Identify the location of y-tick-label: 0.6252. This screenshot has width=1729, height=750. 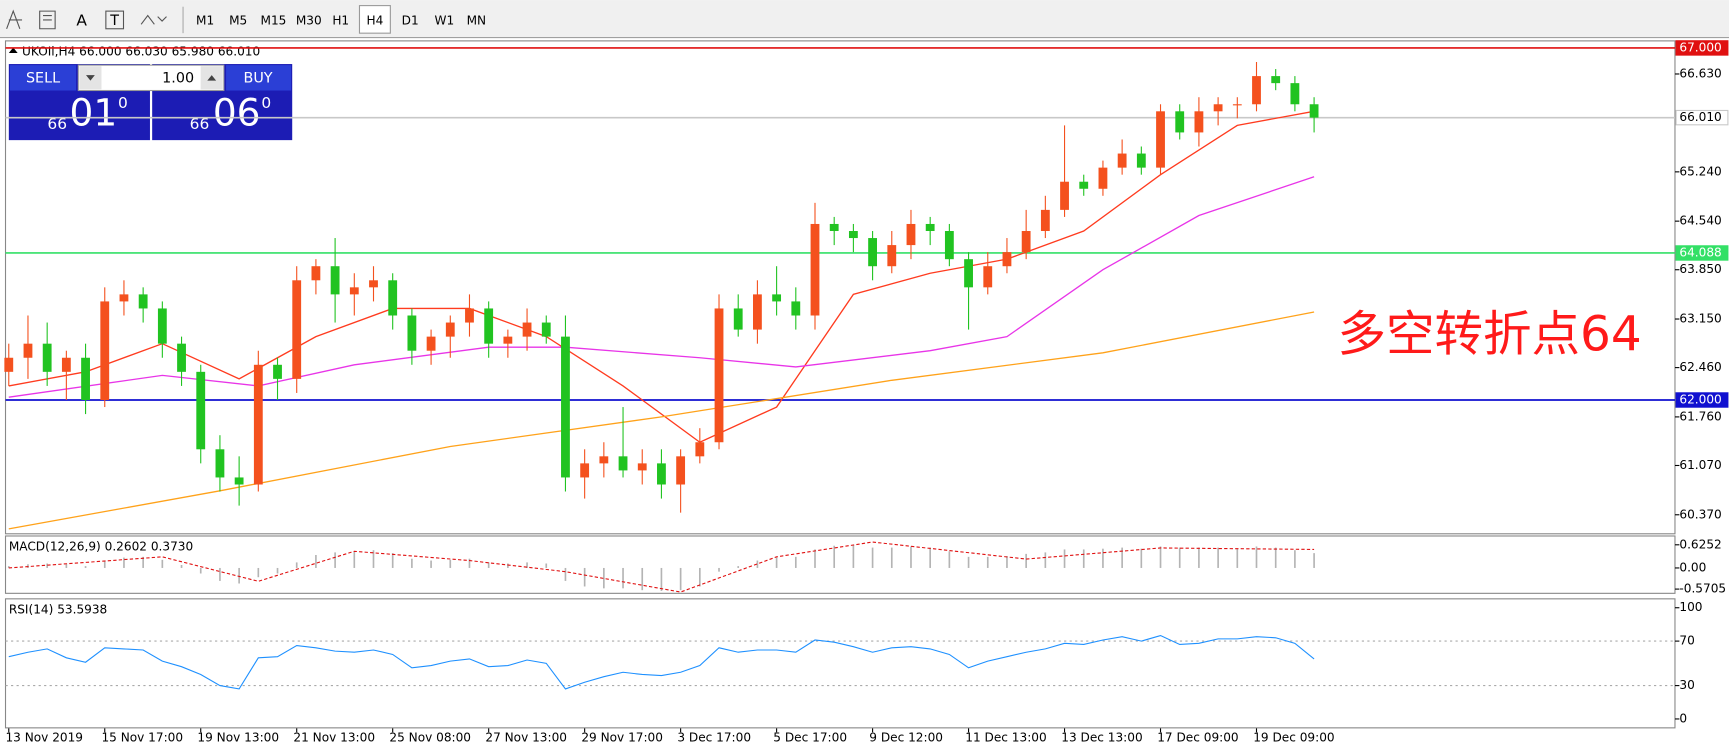
(1700, 544).